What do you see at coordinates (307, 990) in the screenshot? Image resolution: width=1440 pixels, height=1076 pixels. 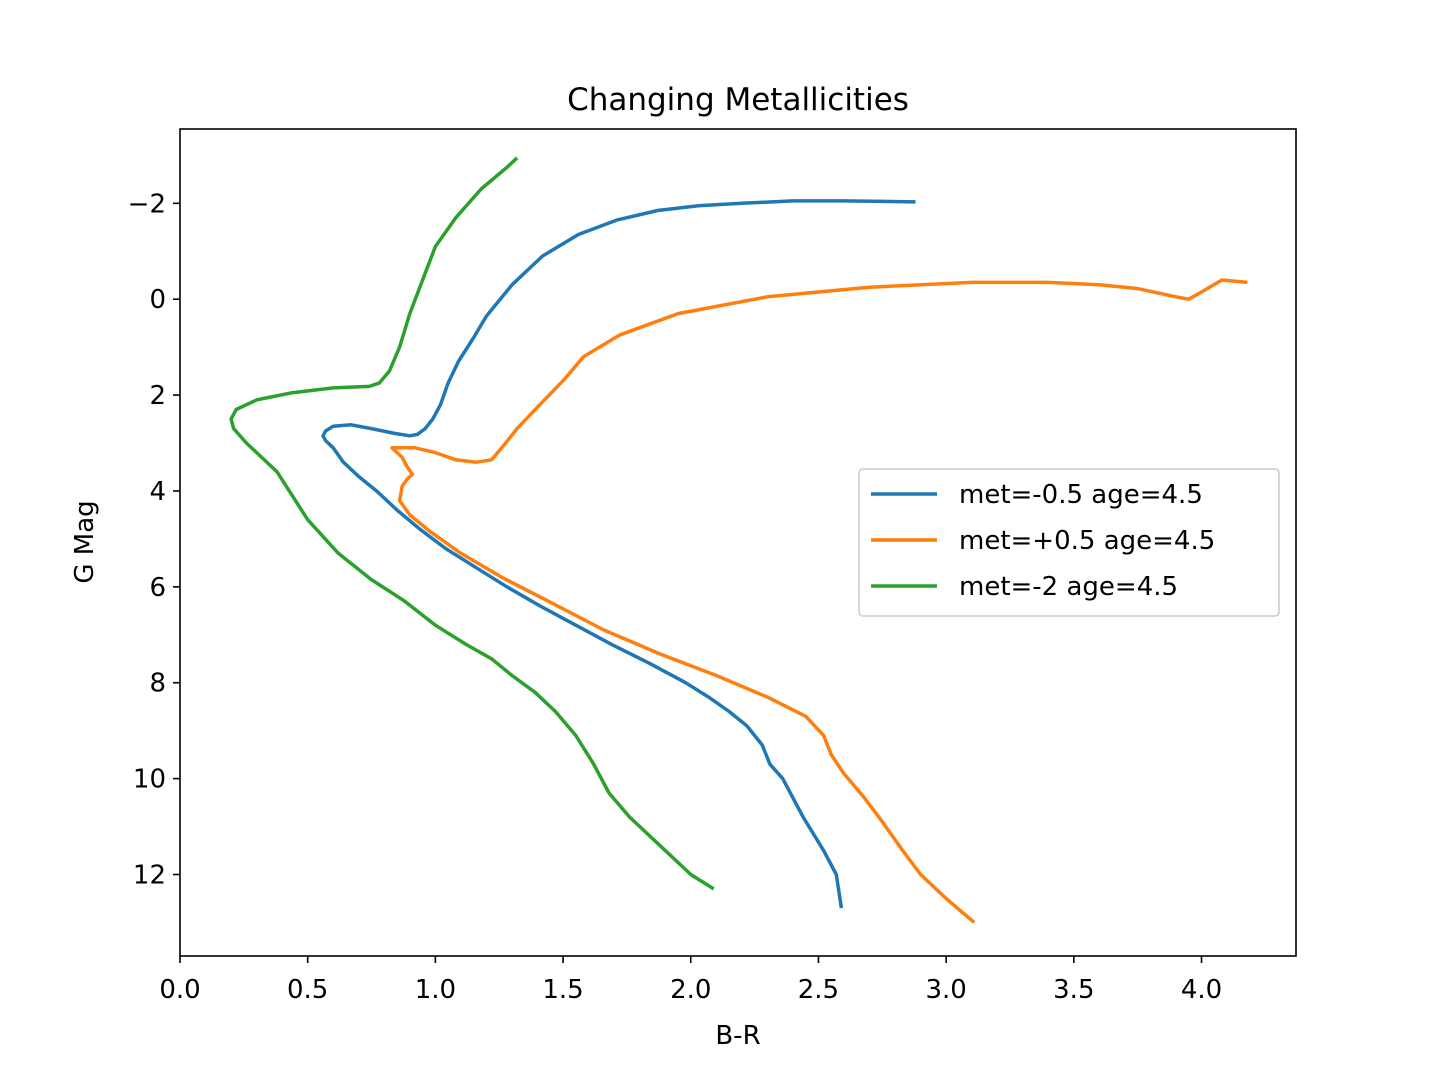 I see `x-tick-label: 0.5` at bounding box center [307, 990].